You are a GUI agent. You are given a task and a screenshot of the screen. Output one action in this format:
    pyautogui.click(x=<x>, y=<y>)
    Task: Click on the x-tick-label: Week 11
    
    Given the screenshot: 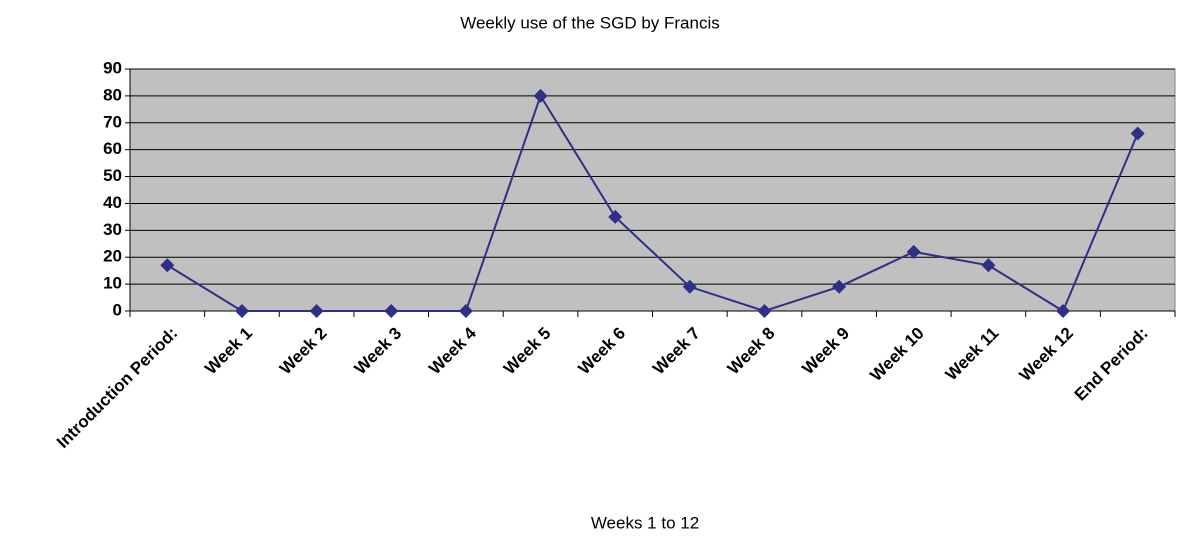 What is the action you would take?
    pyautogui.click(x=972, y=354)
    